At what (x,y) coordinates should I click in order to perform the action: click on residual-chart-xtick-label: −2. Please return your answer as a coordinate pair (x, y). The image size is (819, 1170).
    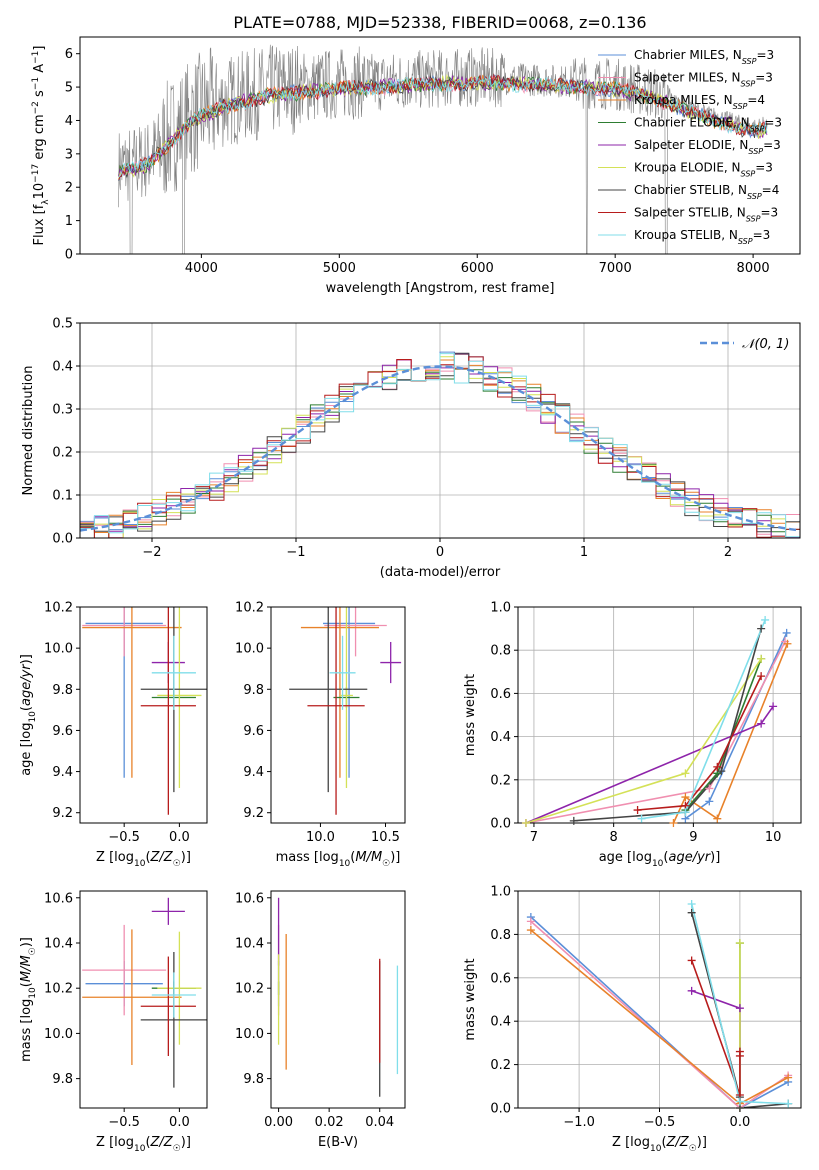
    Looking at the image, I should click on (151, 552).